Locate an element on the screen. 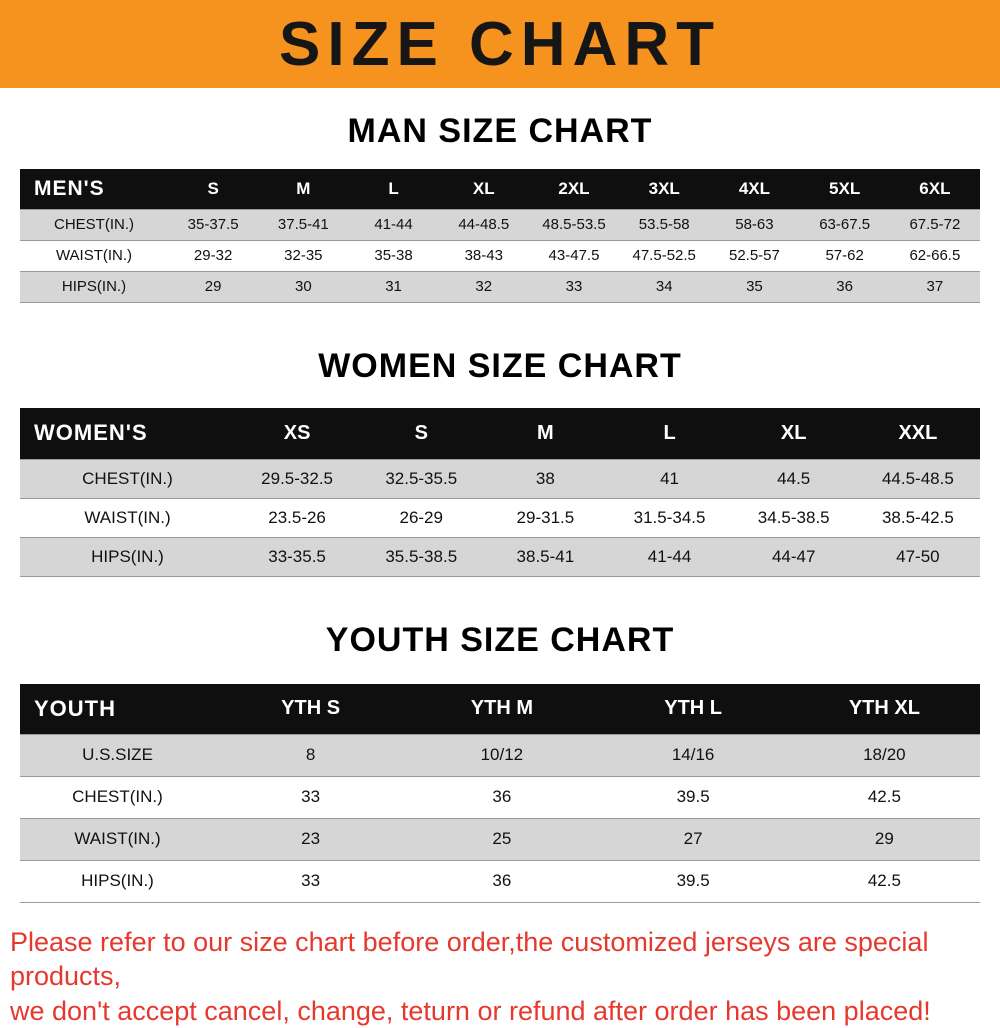 The image size is (1000, 1028). table-cell: 41 is located at coordinates (669, 479).